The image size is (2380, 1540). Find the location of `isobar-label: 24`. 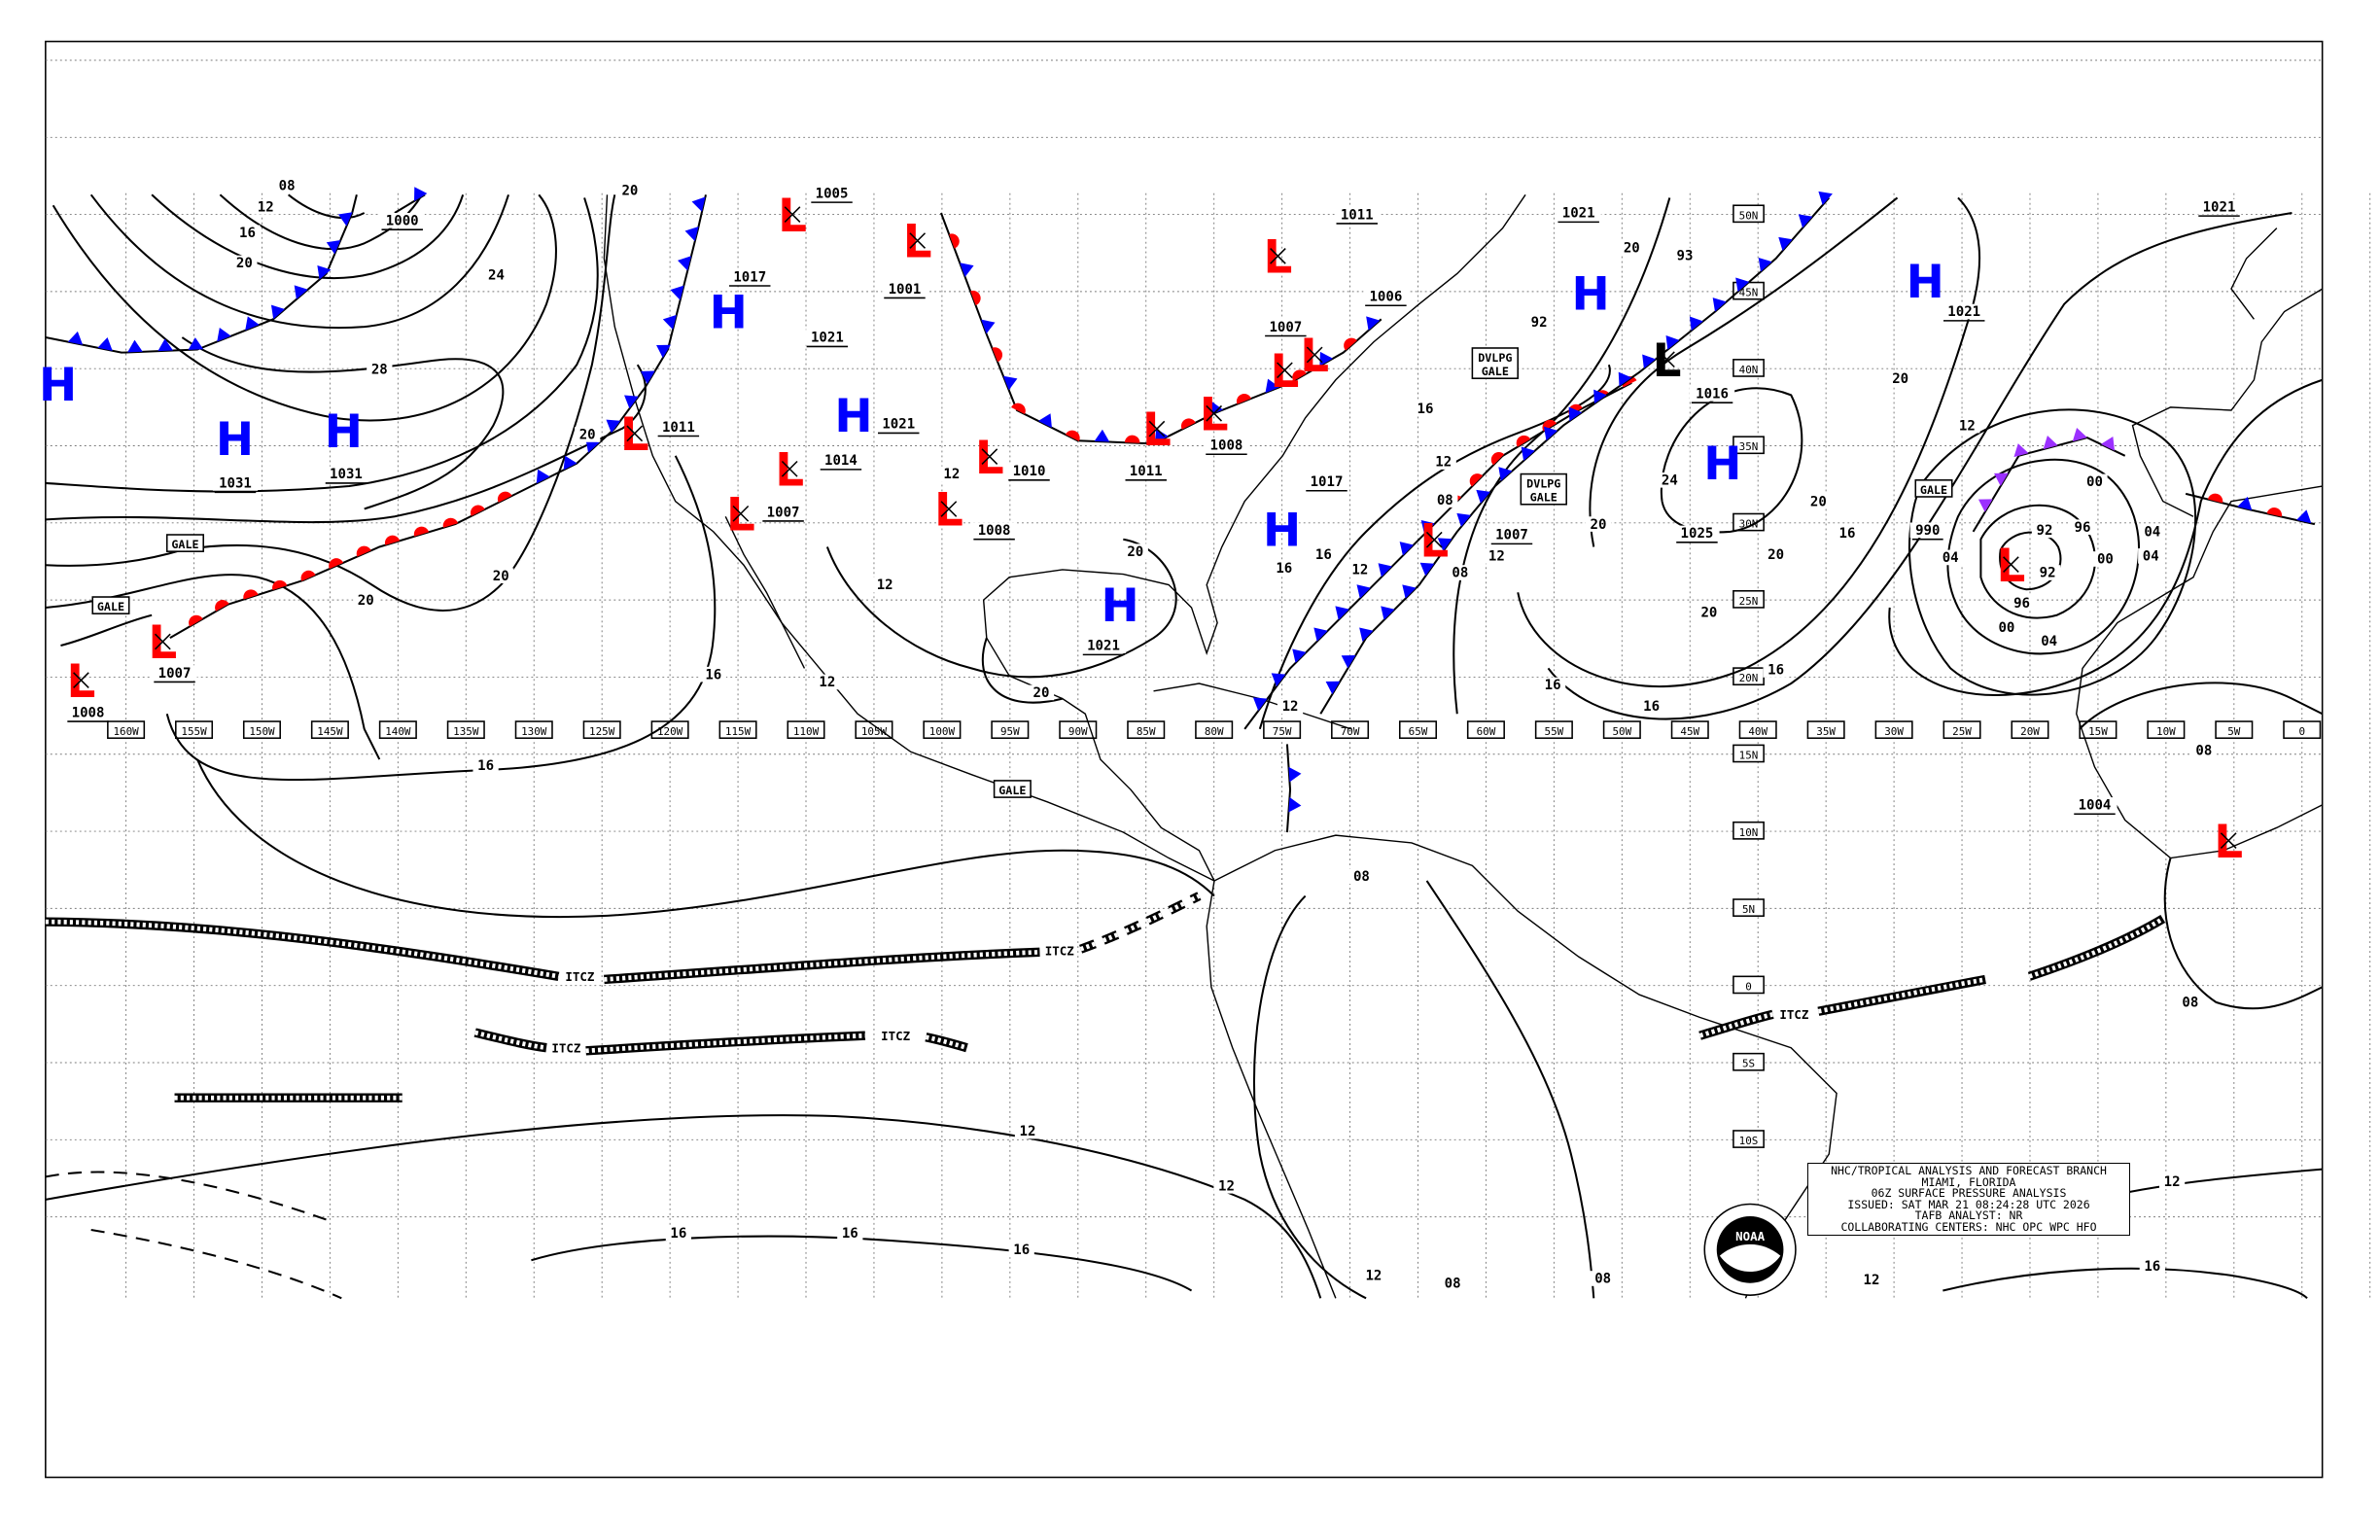

isobar-label: 24 is located at coordinates (1670, 480).